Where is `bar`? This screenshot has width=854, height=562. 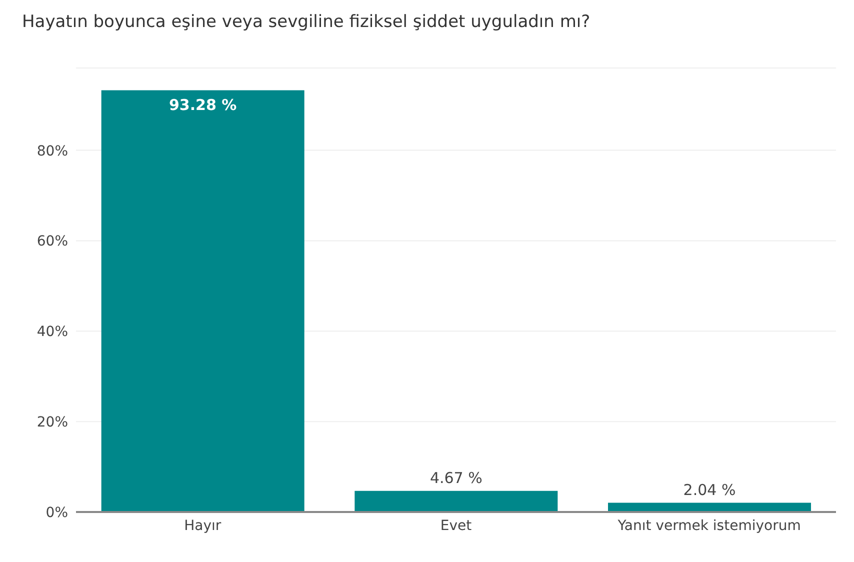
bar is located at coordinates (456, 501).